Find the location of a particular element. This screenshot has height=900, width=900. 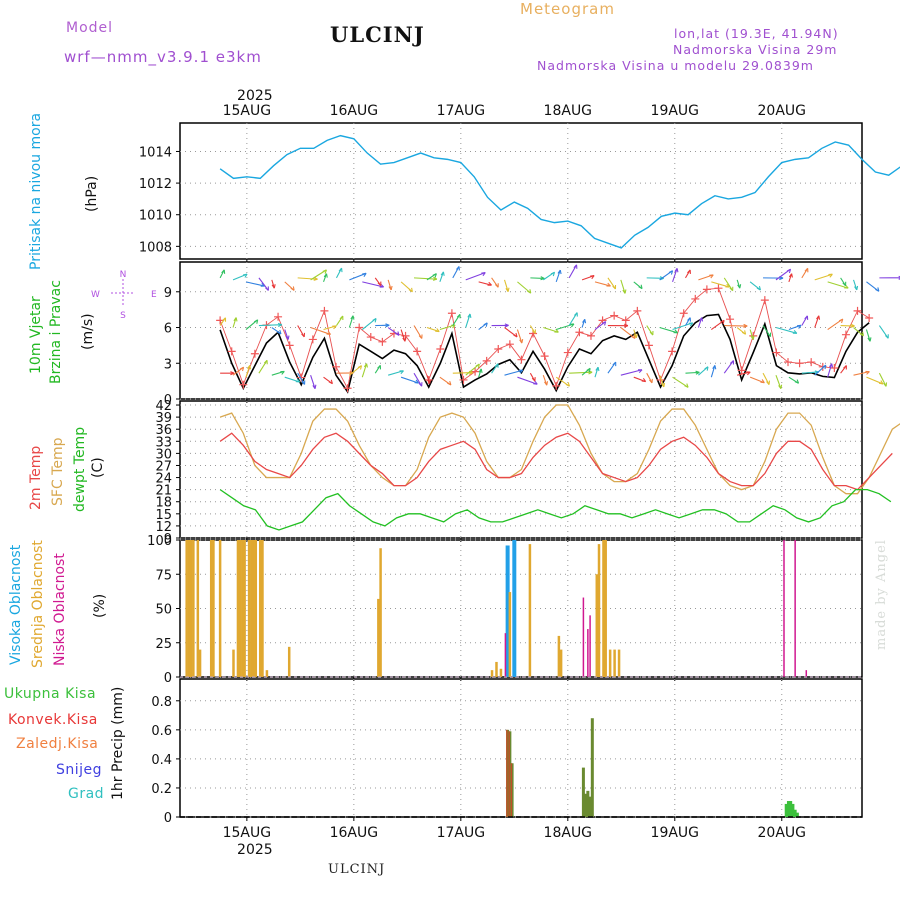

y-tick-label: 39 is located at coordinates (163, 418).